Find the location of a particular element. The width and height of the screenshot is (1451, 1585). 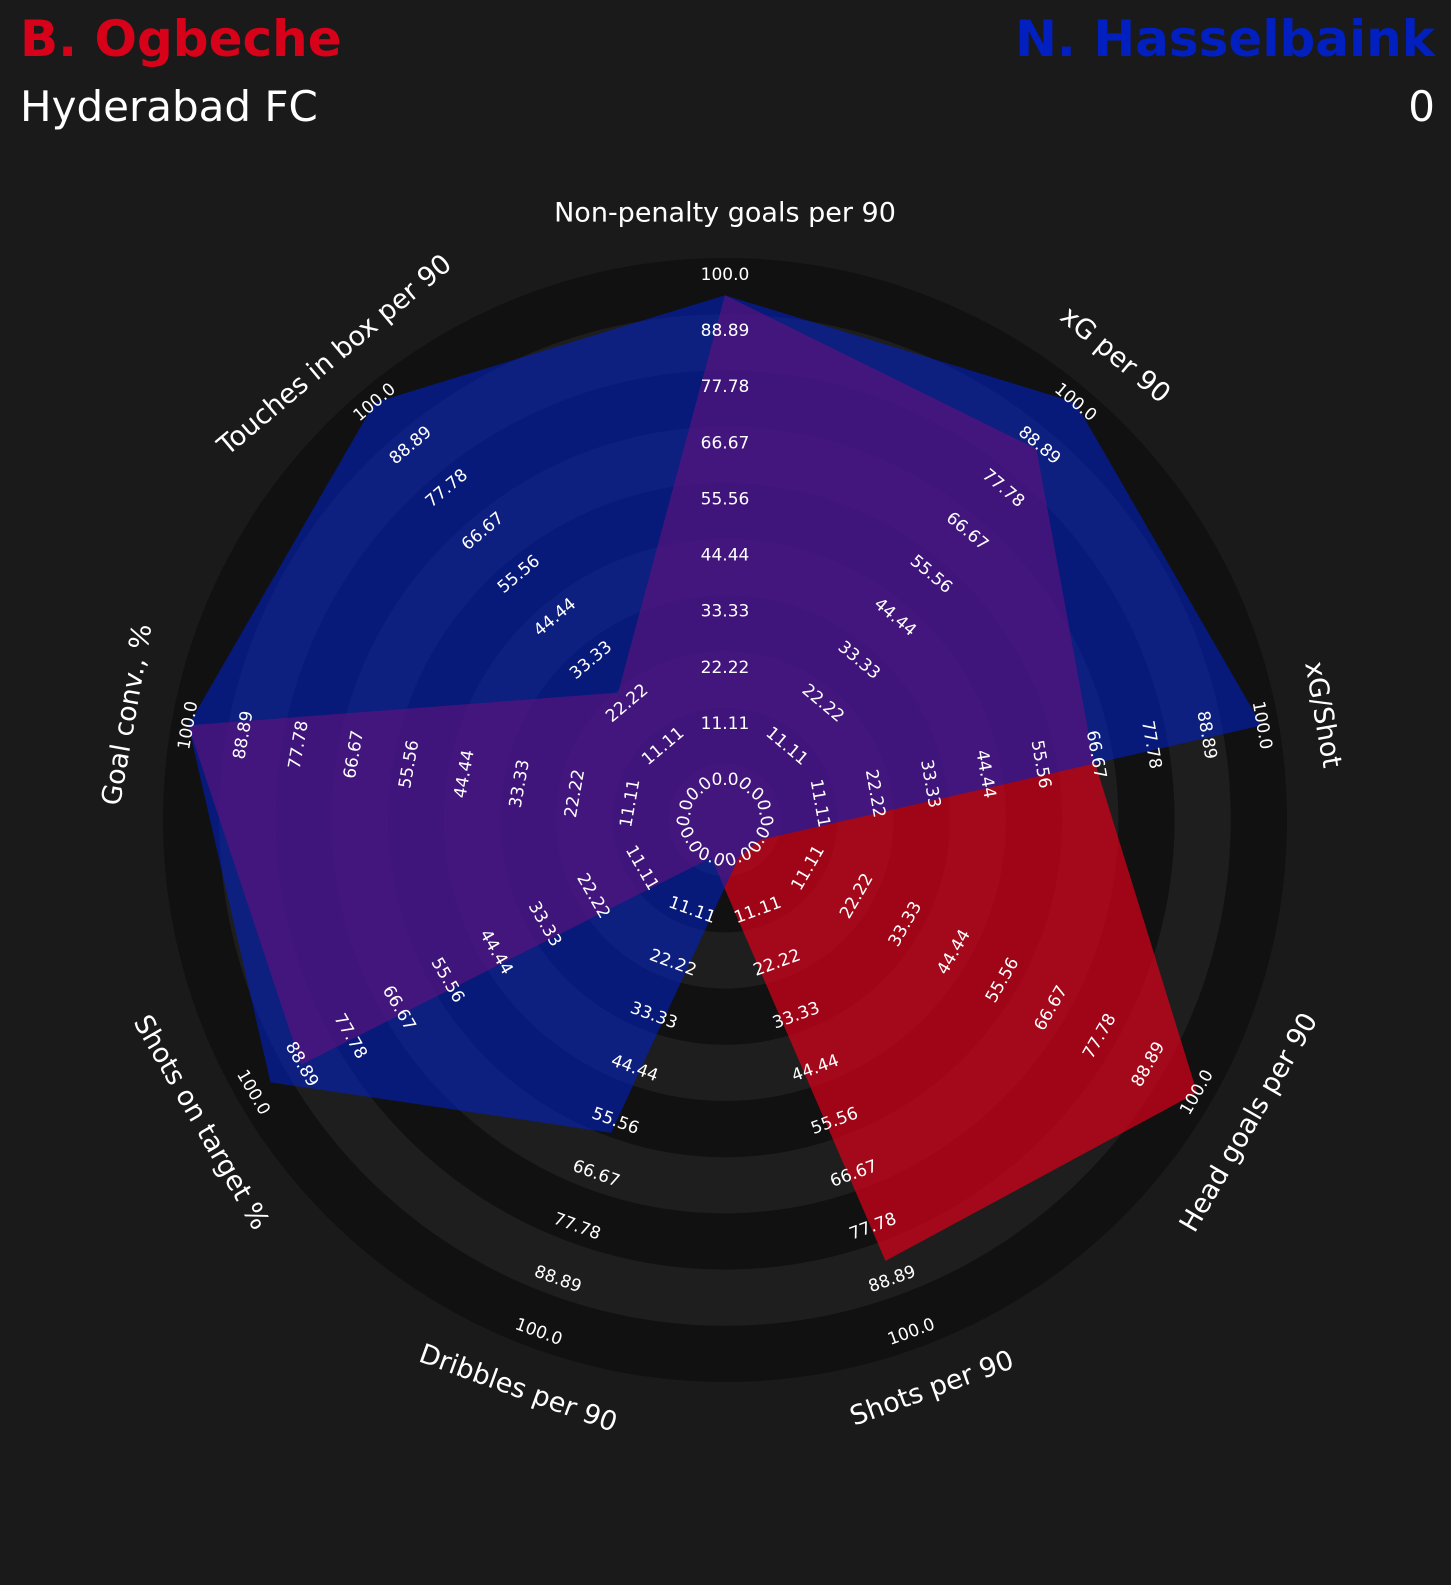

radar-tick-label: 22.22 is located at coordinates (725, 668).